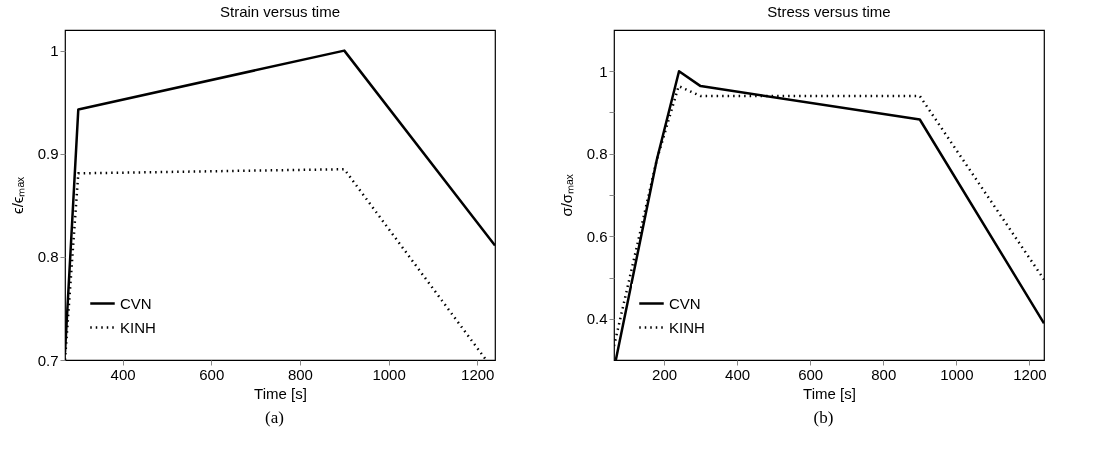 The height and width of the screenshot is (466, 1099). What do you see at coordinates (48, 154) in the screenshot?
I see `y-tick-label: 0.9` at bounding box center [48, 154].